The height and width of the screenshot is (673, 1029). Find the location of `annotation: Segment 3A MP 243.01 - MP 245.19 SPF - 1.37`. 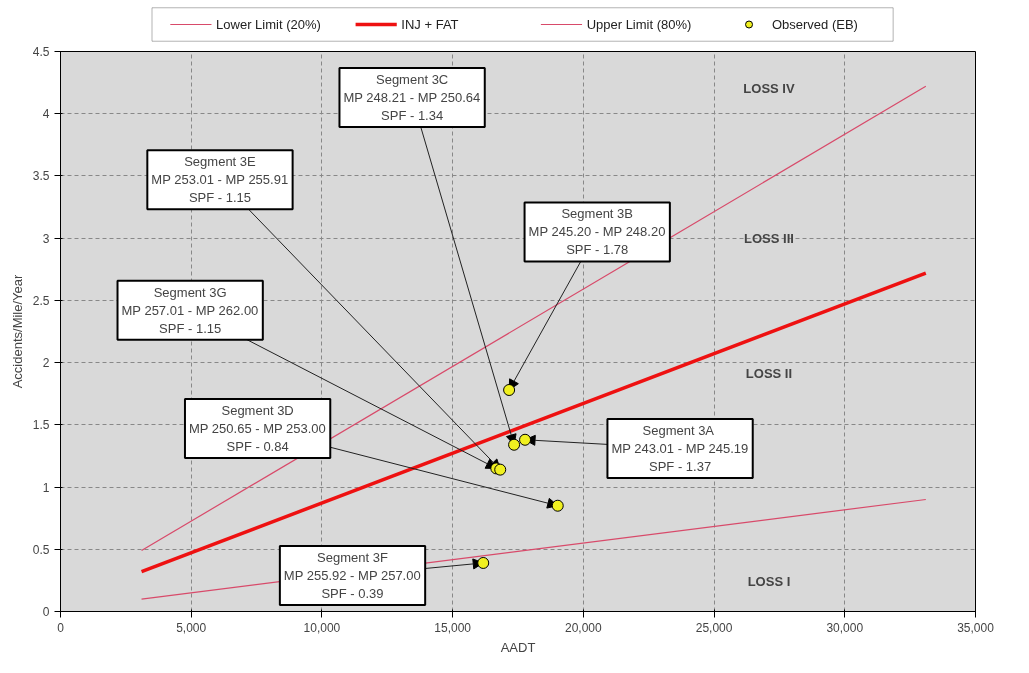

annotation: Segment 3A MP 243.01 - MP 245.19 SPF - 1.37 is located at coordinates (680, 448).